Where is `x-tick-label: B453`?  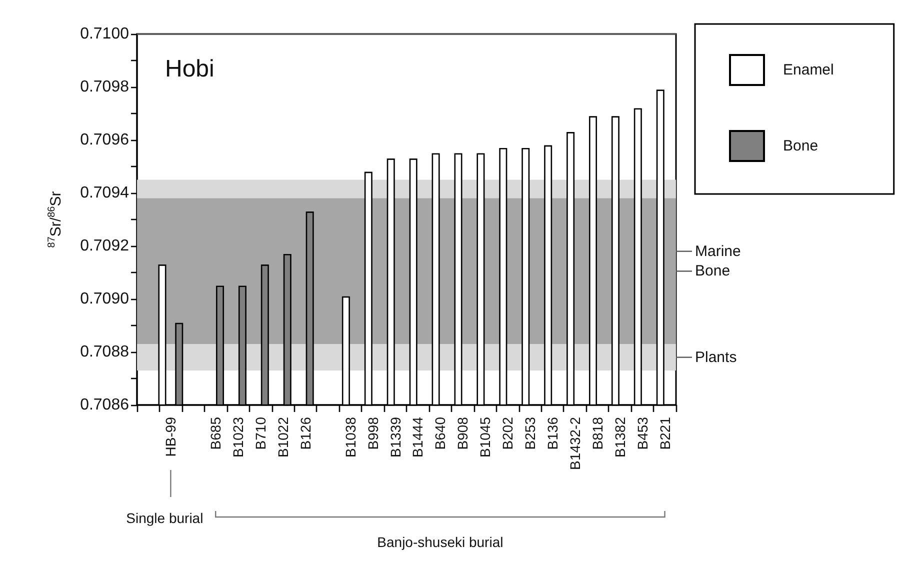
x-tick-label: B453 is located at coordinates (642, 433).